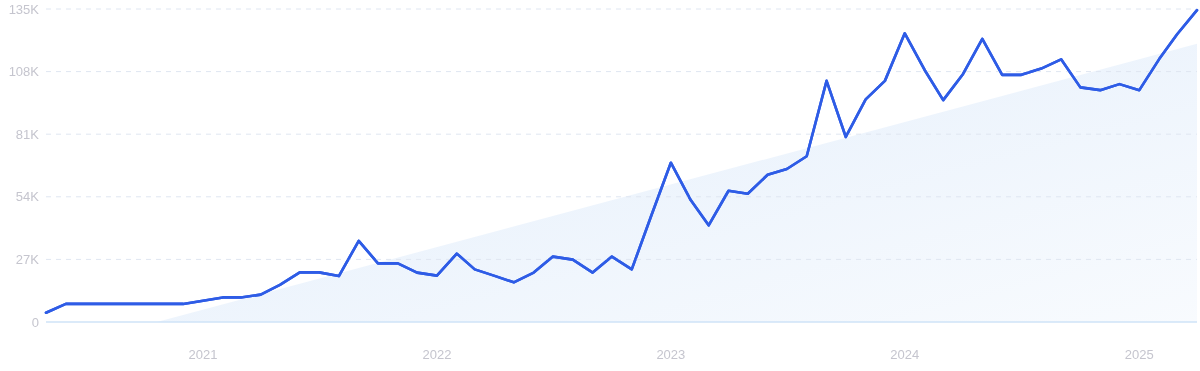 The width and height of the screenshot is (1200, 371). I want to click on y-tick-label: 0, so click(35, 322).